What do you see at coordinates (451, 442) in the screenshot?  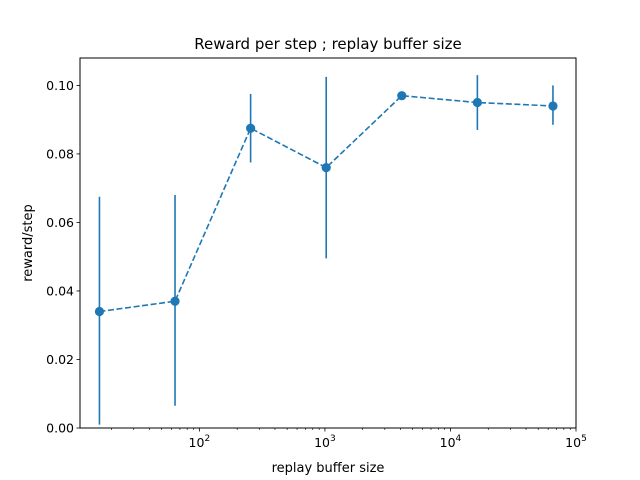 I see `x-tick-label: 10⁴` at bounding box center [451, 442].